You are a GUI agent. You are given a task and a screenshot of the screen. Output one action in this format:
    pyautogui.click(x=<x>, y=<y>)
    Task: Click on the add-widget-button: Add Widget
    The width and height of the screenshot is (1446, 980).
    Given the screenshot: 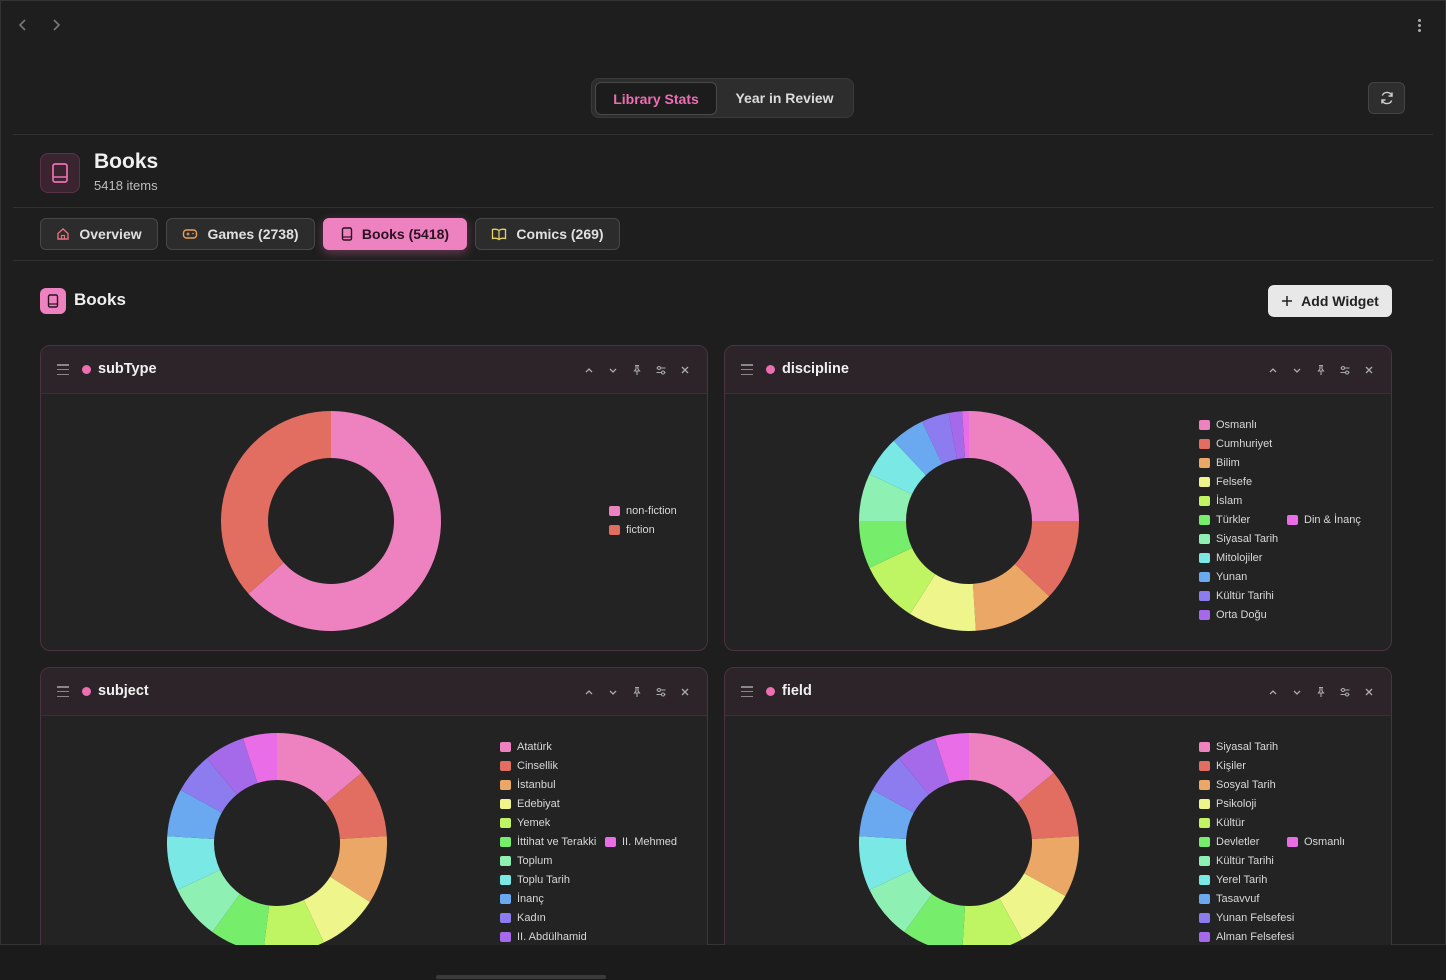 What is the action you would take?
    pyautogui.click(x=1330, y=301)
    